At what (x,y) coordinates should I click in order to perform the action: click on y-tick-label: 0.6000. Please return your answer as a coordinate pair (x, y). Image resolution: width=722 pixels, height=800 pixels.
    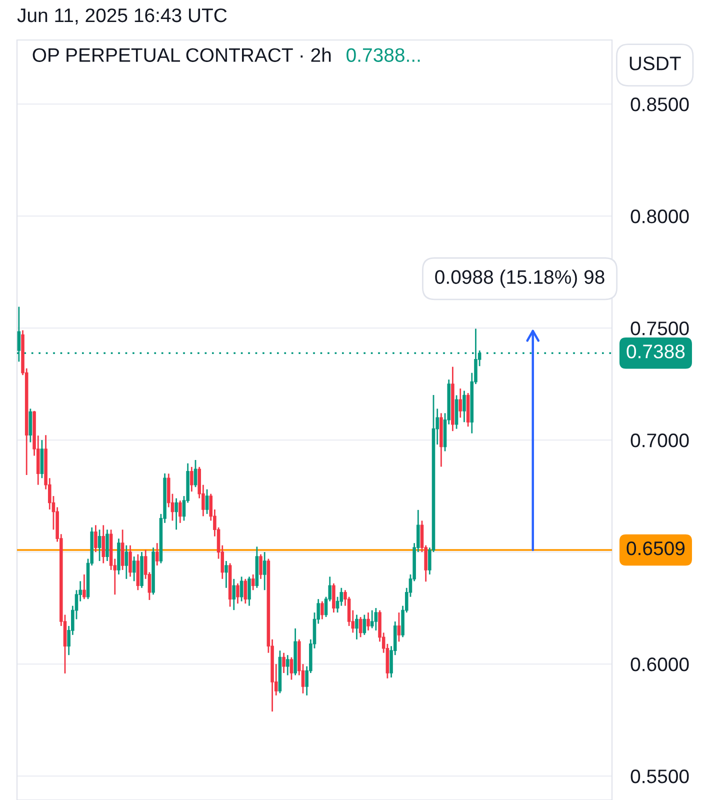
    Looking at the image, I should click on (659, 665).